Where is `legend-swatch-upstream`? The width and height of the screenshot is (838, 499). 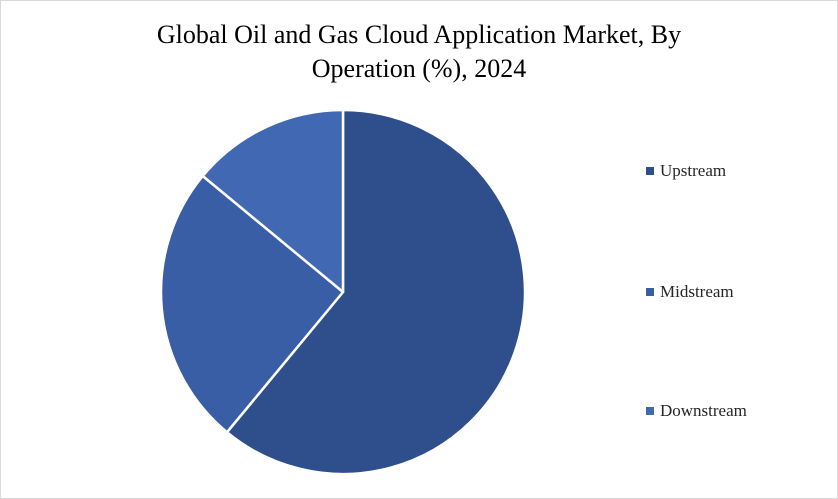
legend-swatch-upstream is located at coordinates (650, 171).